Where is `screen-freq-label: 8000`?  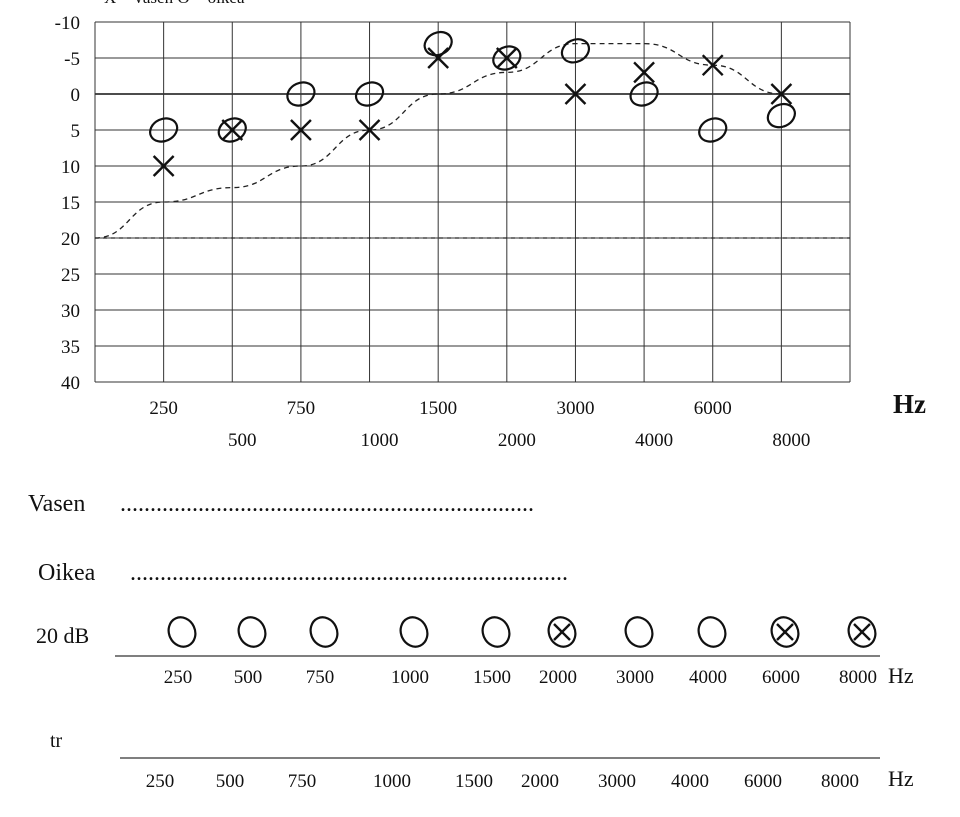 screen-freq-label: 8000 is located at coordinates (858, 677).